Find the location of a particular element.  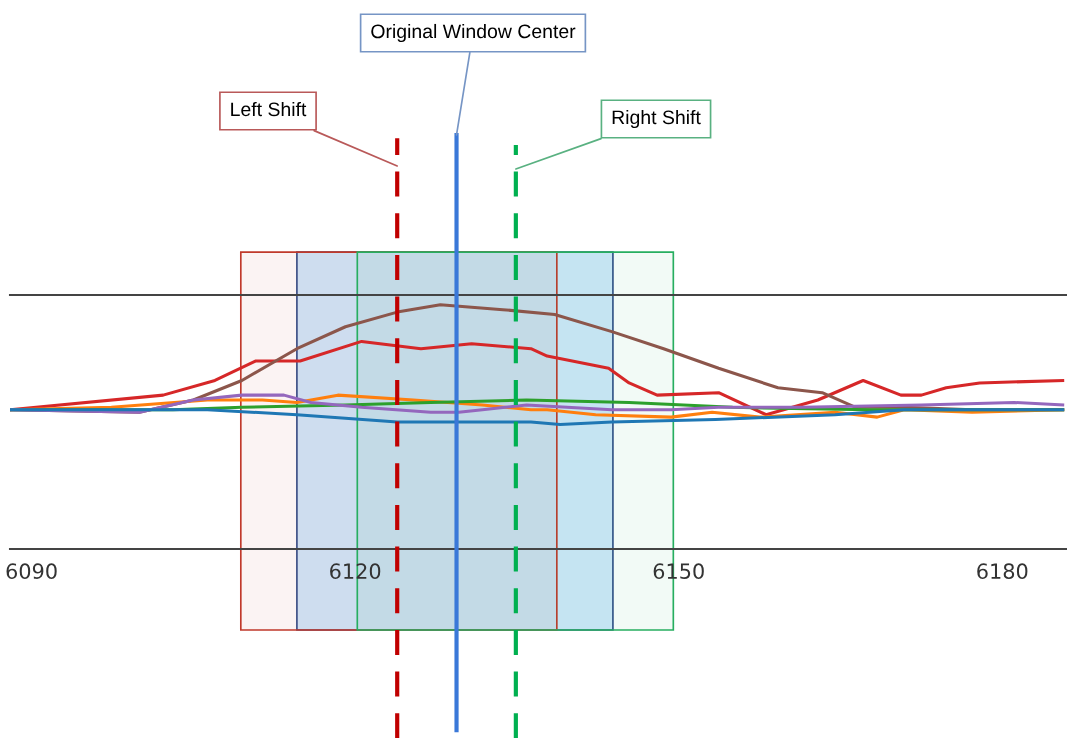

ref-line-label: Right Shift is located at coordinates (656, 119).